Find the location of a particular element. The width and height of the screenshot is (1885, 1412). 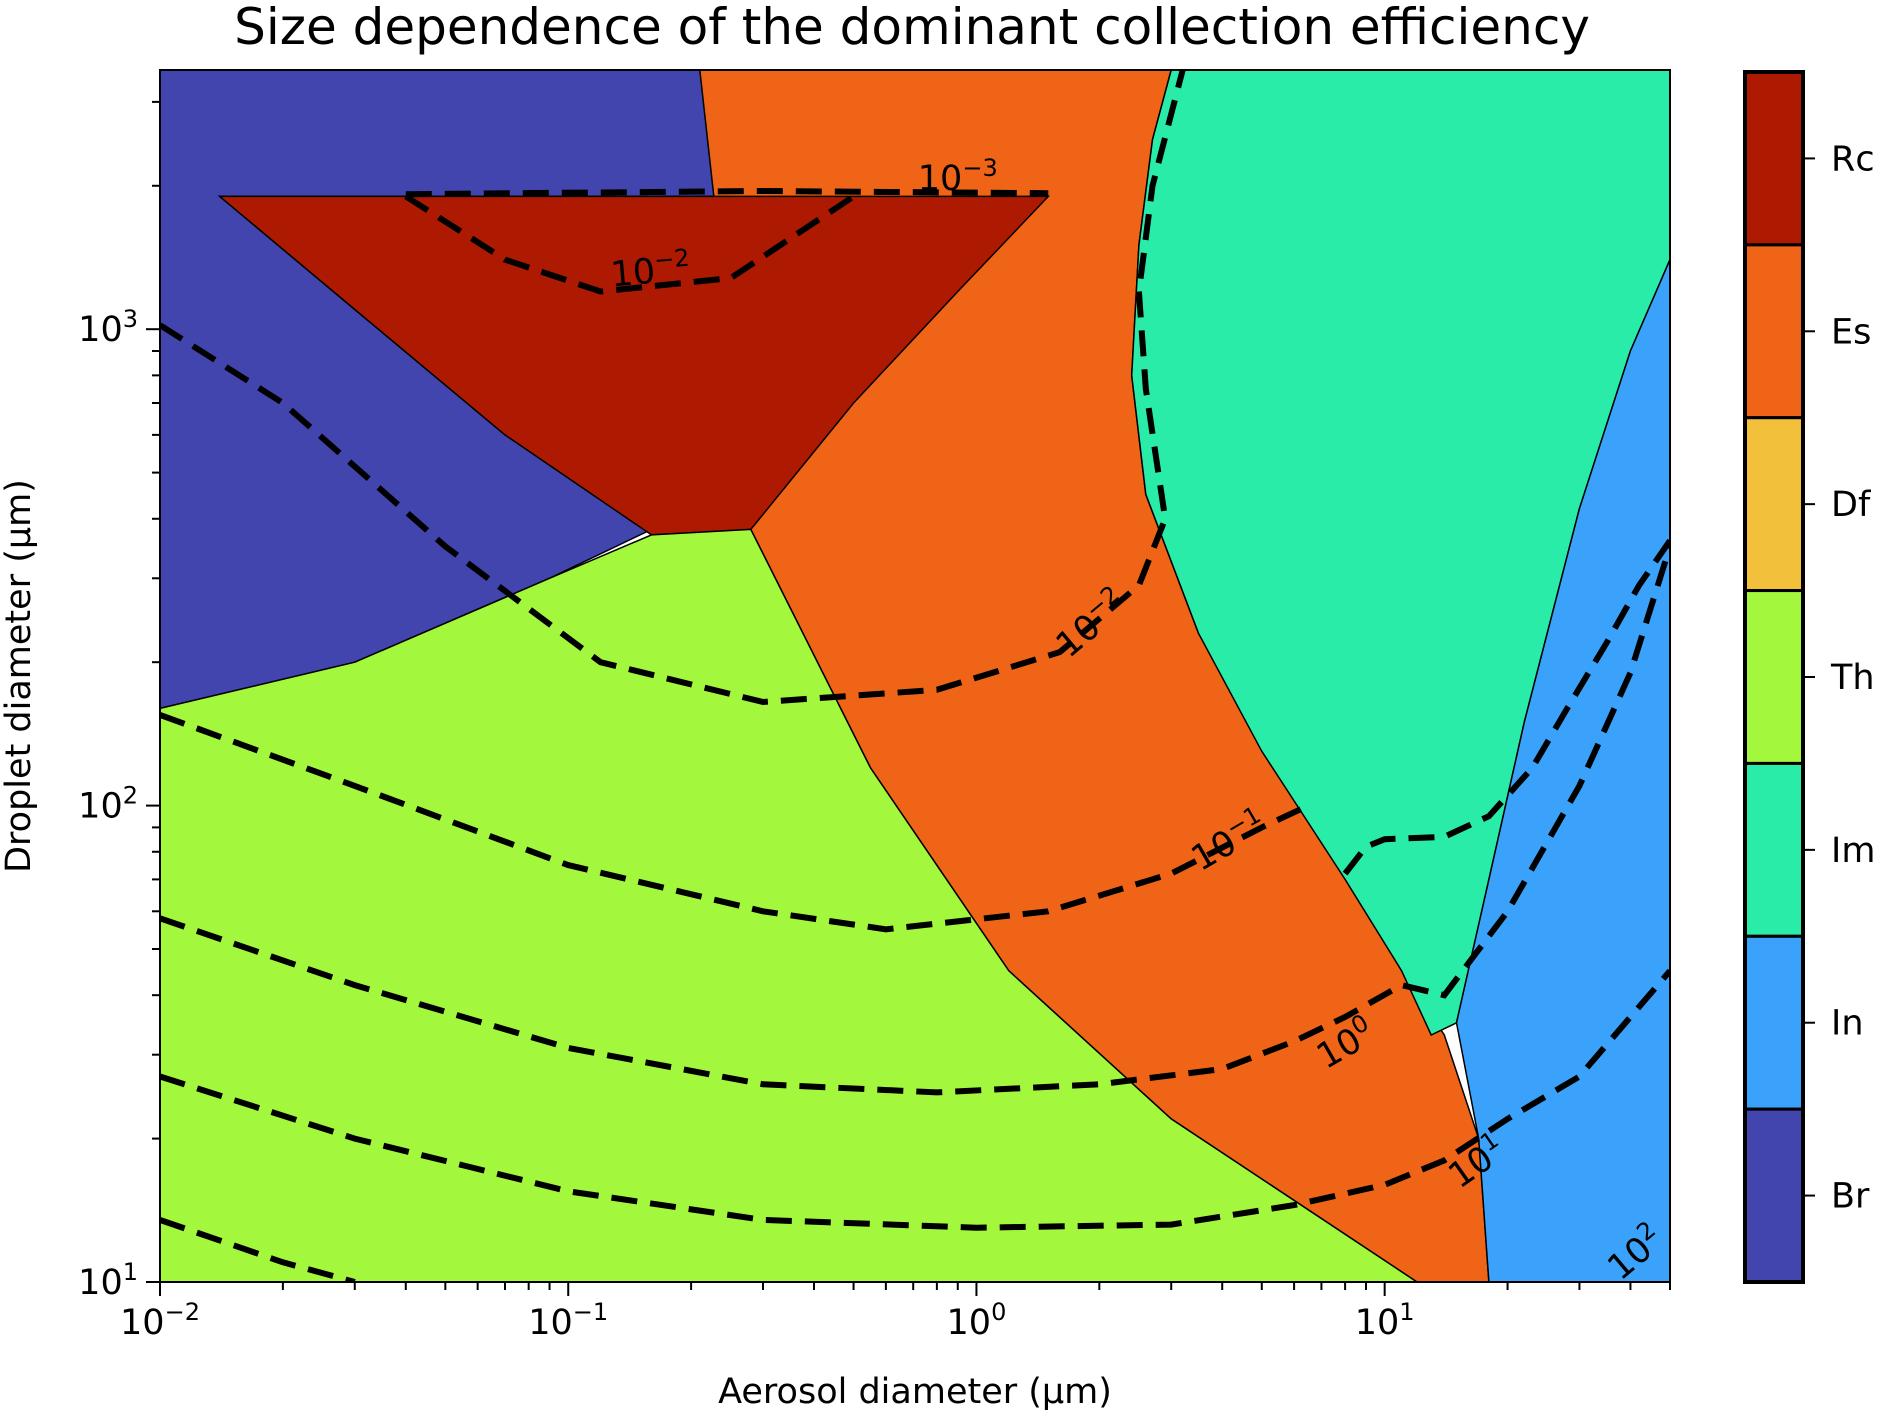

colorbar-swatch-rc is located at coordinates (1774, 158).